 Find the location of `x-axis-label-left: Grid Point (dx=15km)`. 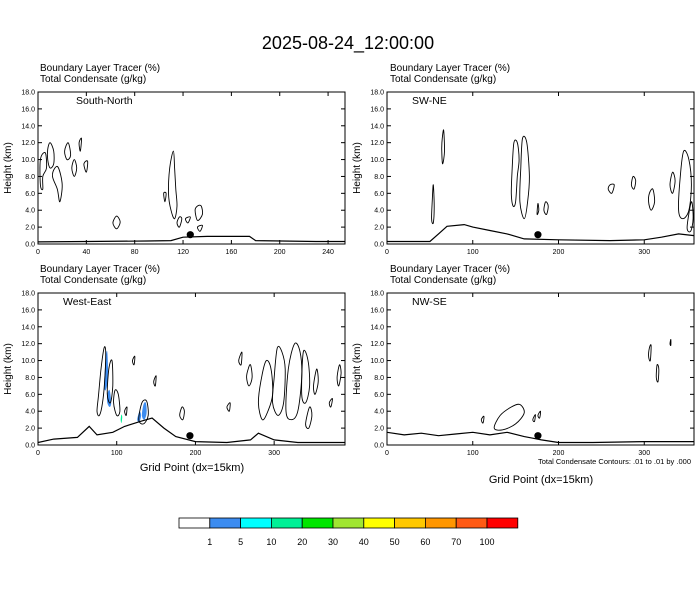

x-axis-label-left: Grid Point (dx=15km) is located at coordinates (192, 468).